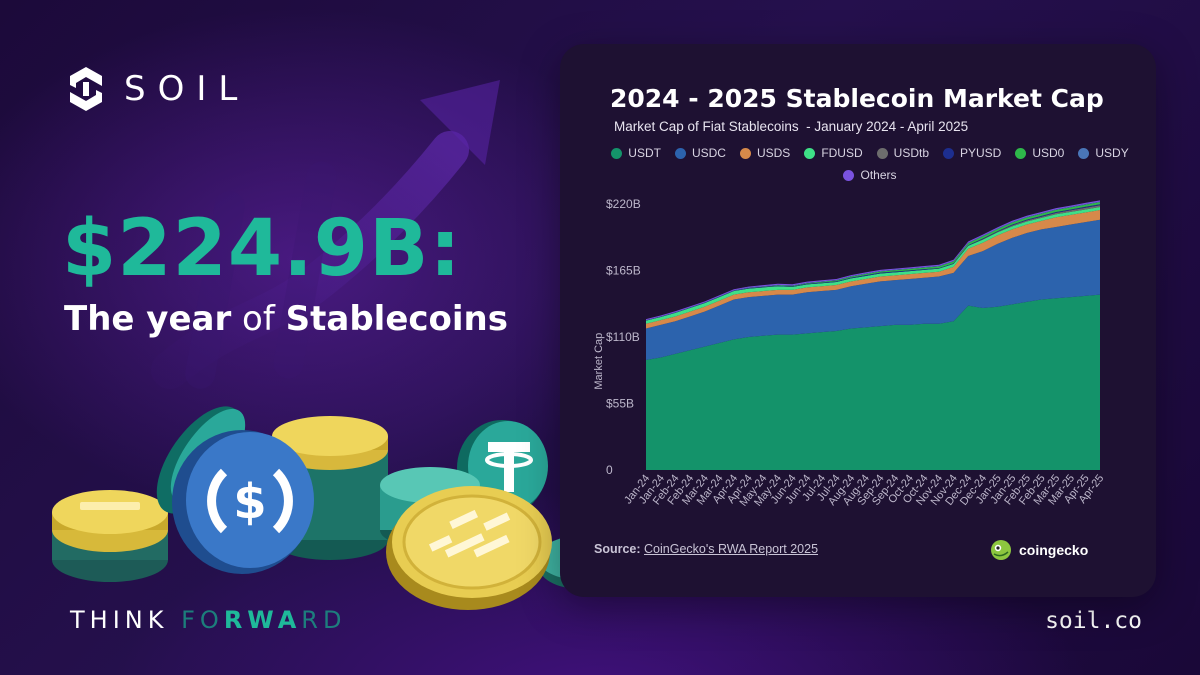 The image size is (1200, 675). I want to click on chart-title: 2024 - 2025 Stablecoin Market Cap, so click(857, 98).